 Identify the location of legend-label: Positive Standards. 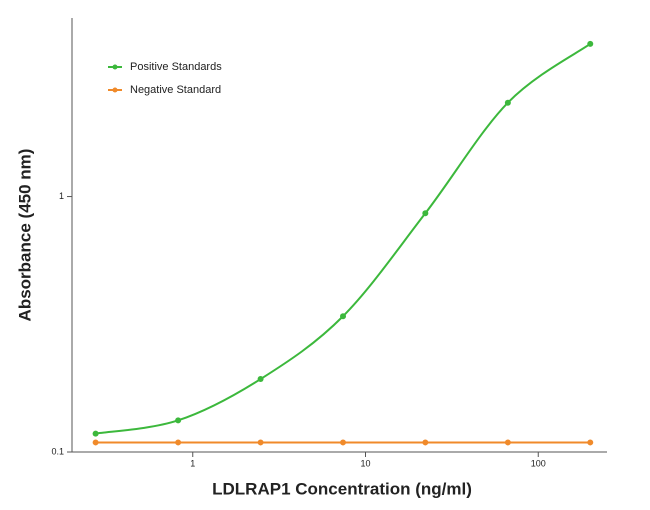
(176, 67).